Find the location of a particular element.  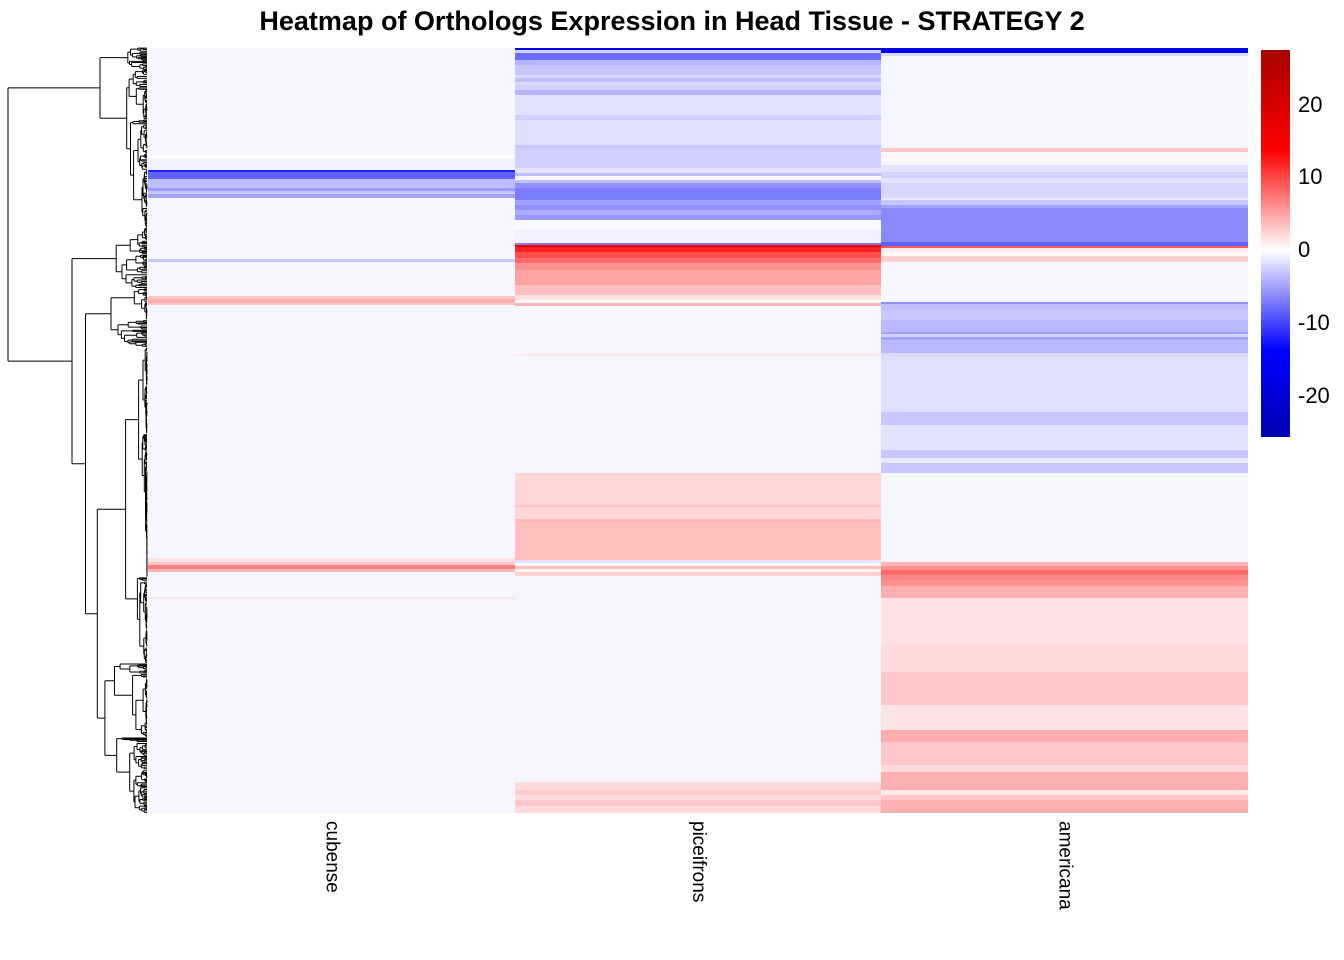

legend-tick-label: 0 is located at coordinates (1304, 249).